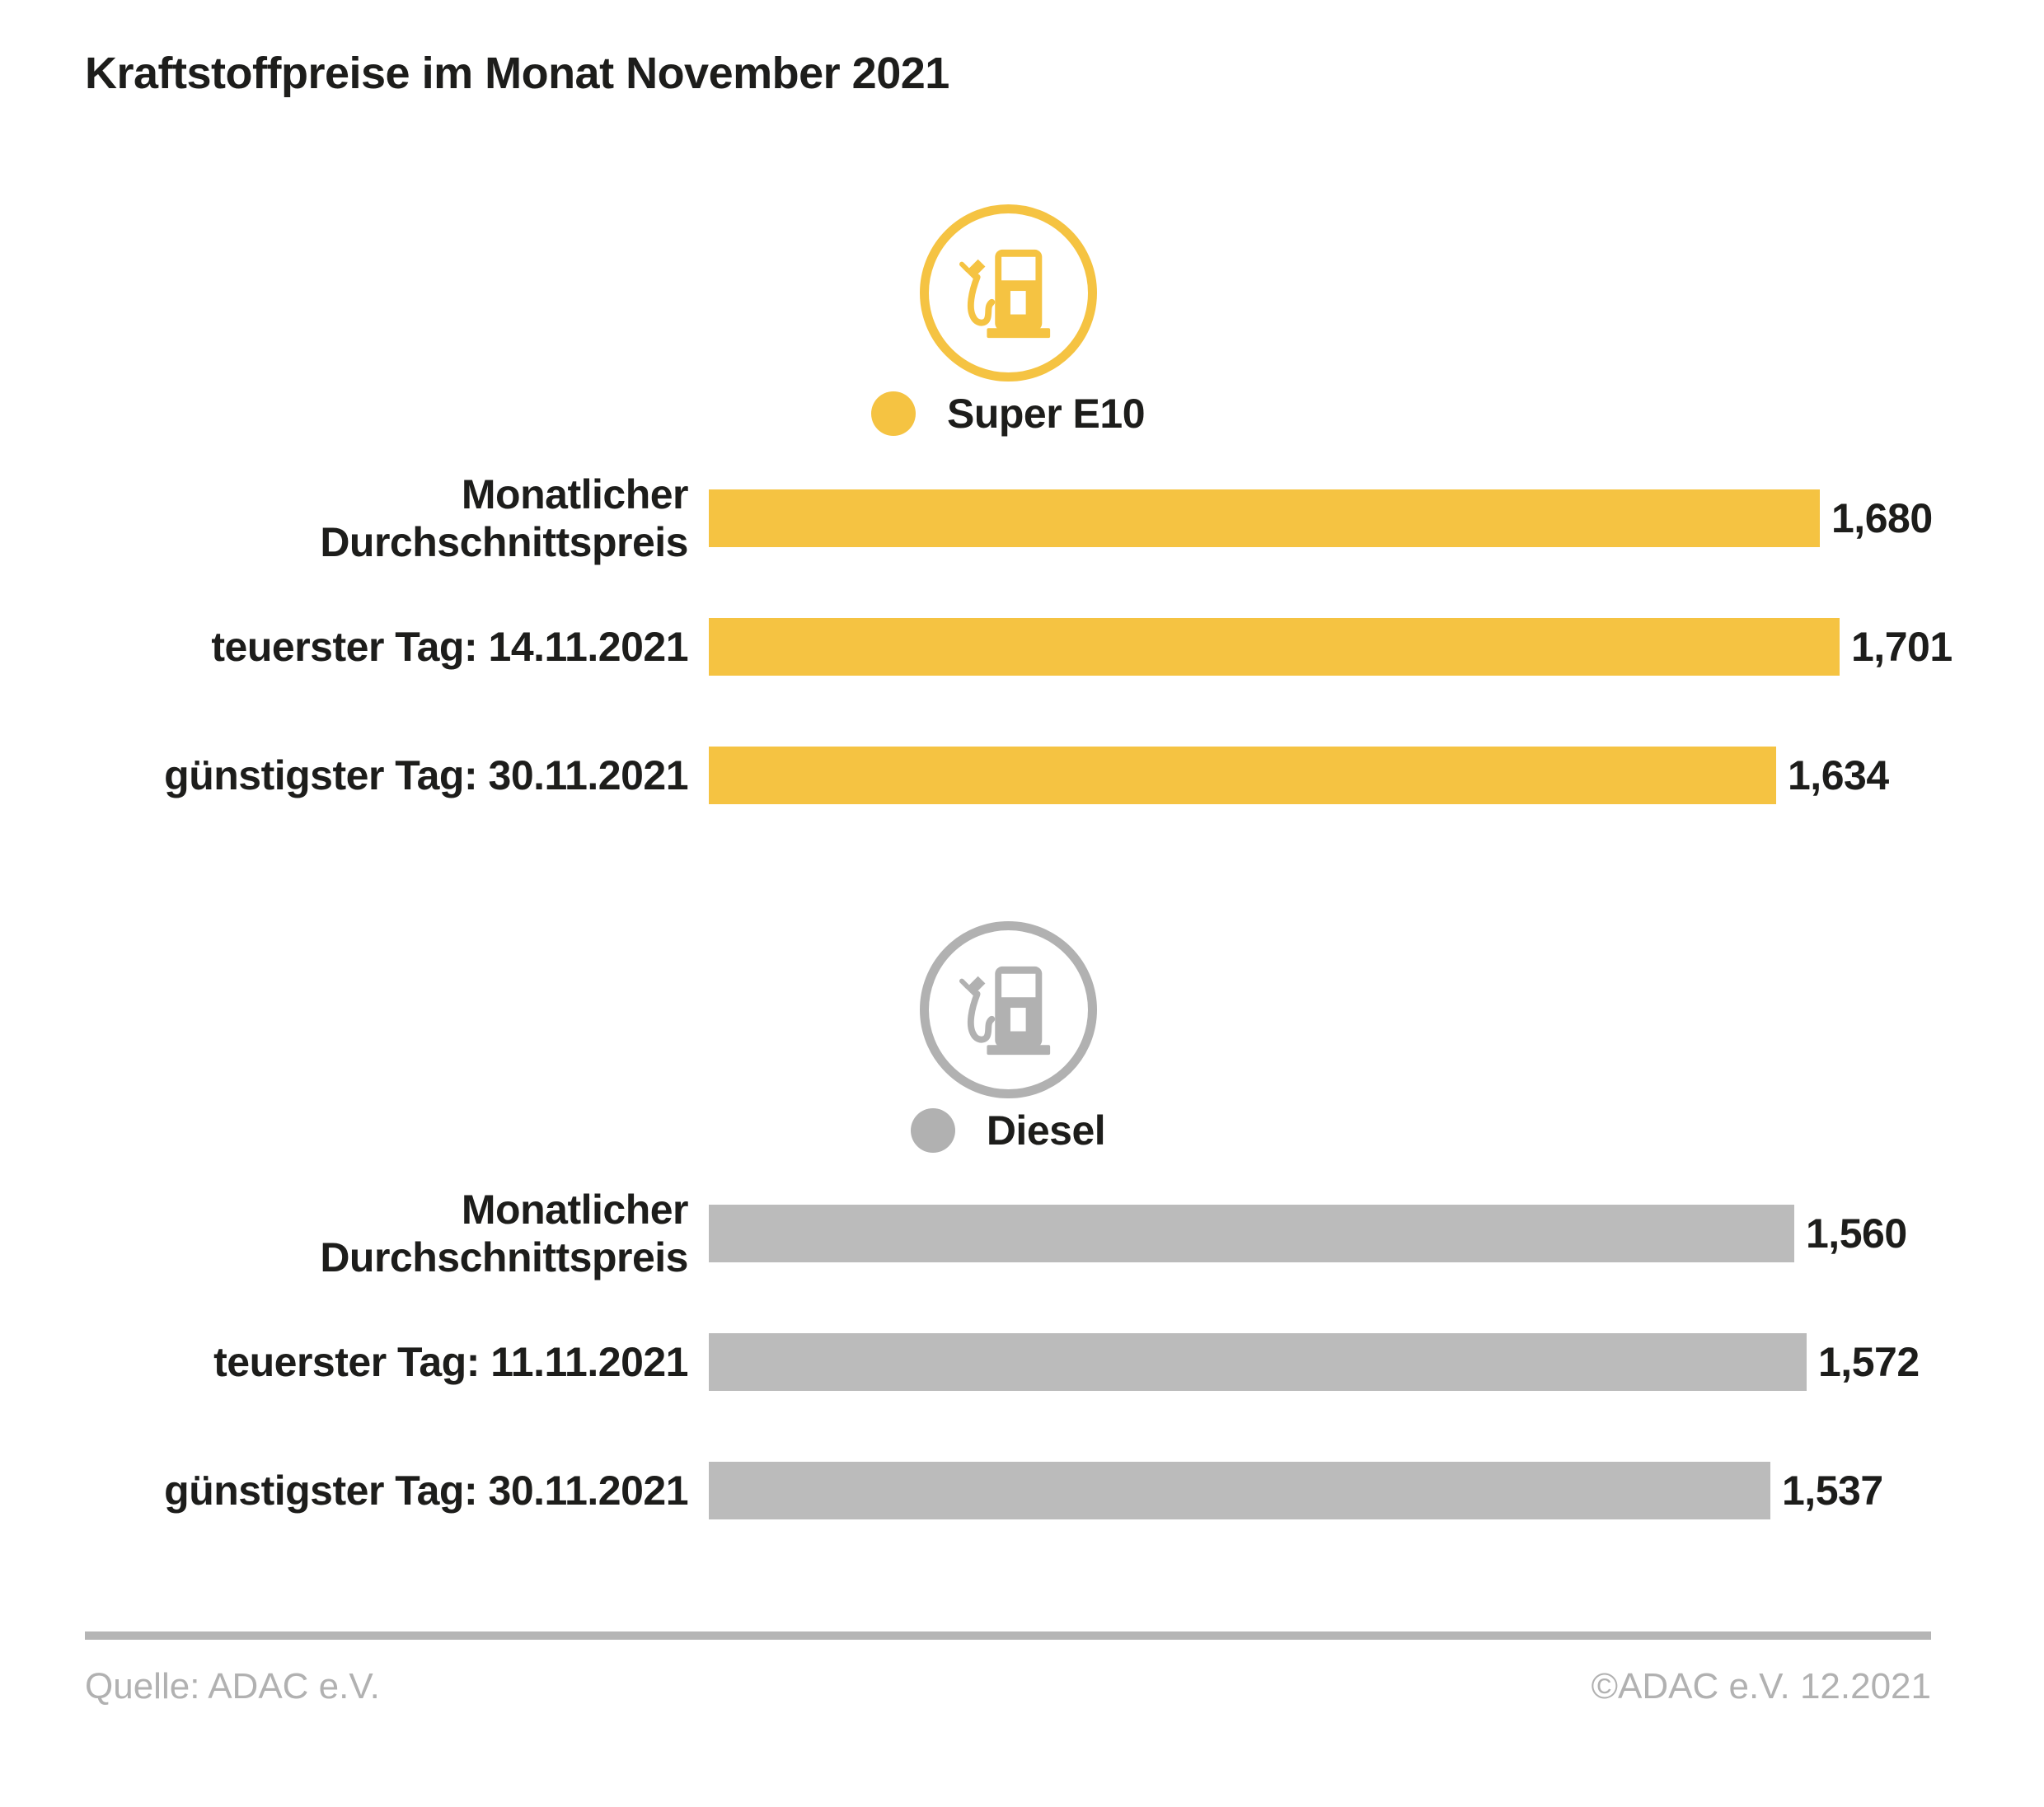 The width and height of the screenshot is (2044, 1807). What do you see at coordinates (517, 73) in the screenshot?
I see `page-title: Kraftstoffpreise im Monat November 2021` at bounding box center [517, 73].